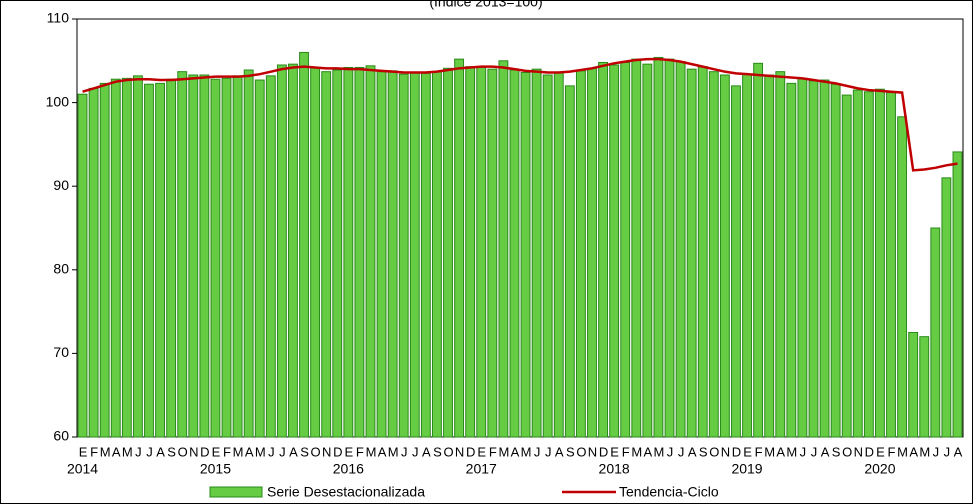  What do you see at coordinates (215, 469) in the screenshot?
I see `year-label: 2015` at bounding box center [215, 469].